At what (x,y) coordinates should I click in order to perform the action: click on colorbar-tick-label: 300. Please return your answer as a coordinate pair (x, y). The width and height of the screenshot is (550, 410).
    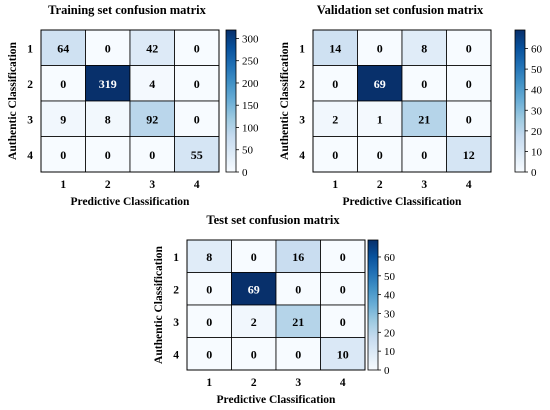
    Looking at the image, I should click on (250, 39).